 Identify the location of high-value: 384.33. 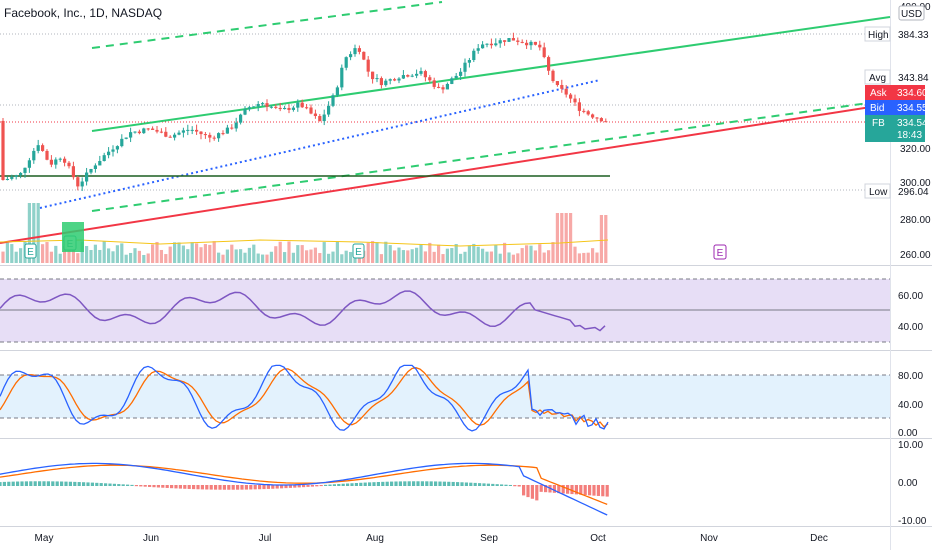
(913, 35).